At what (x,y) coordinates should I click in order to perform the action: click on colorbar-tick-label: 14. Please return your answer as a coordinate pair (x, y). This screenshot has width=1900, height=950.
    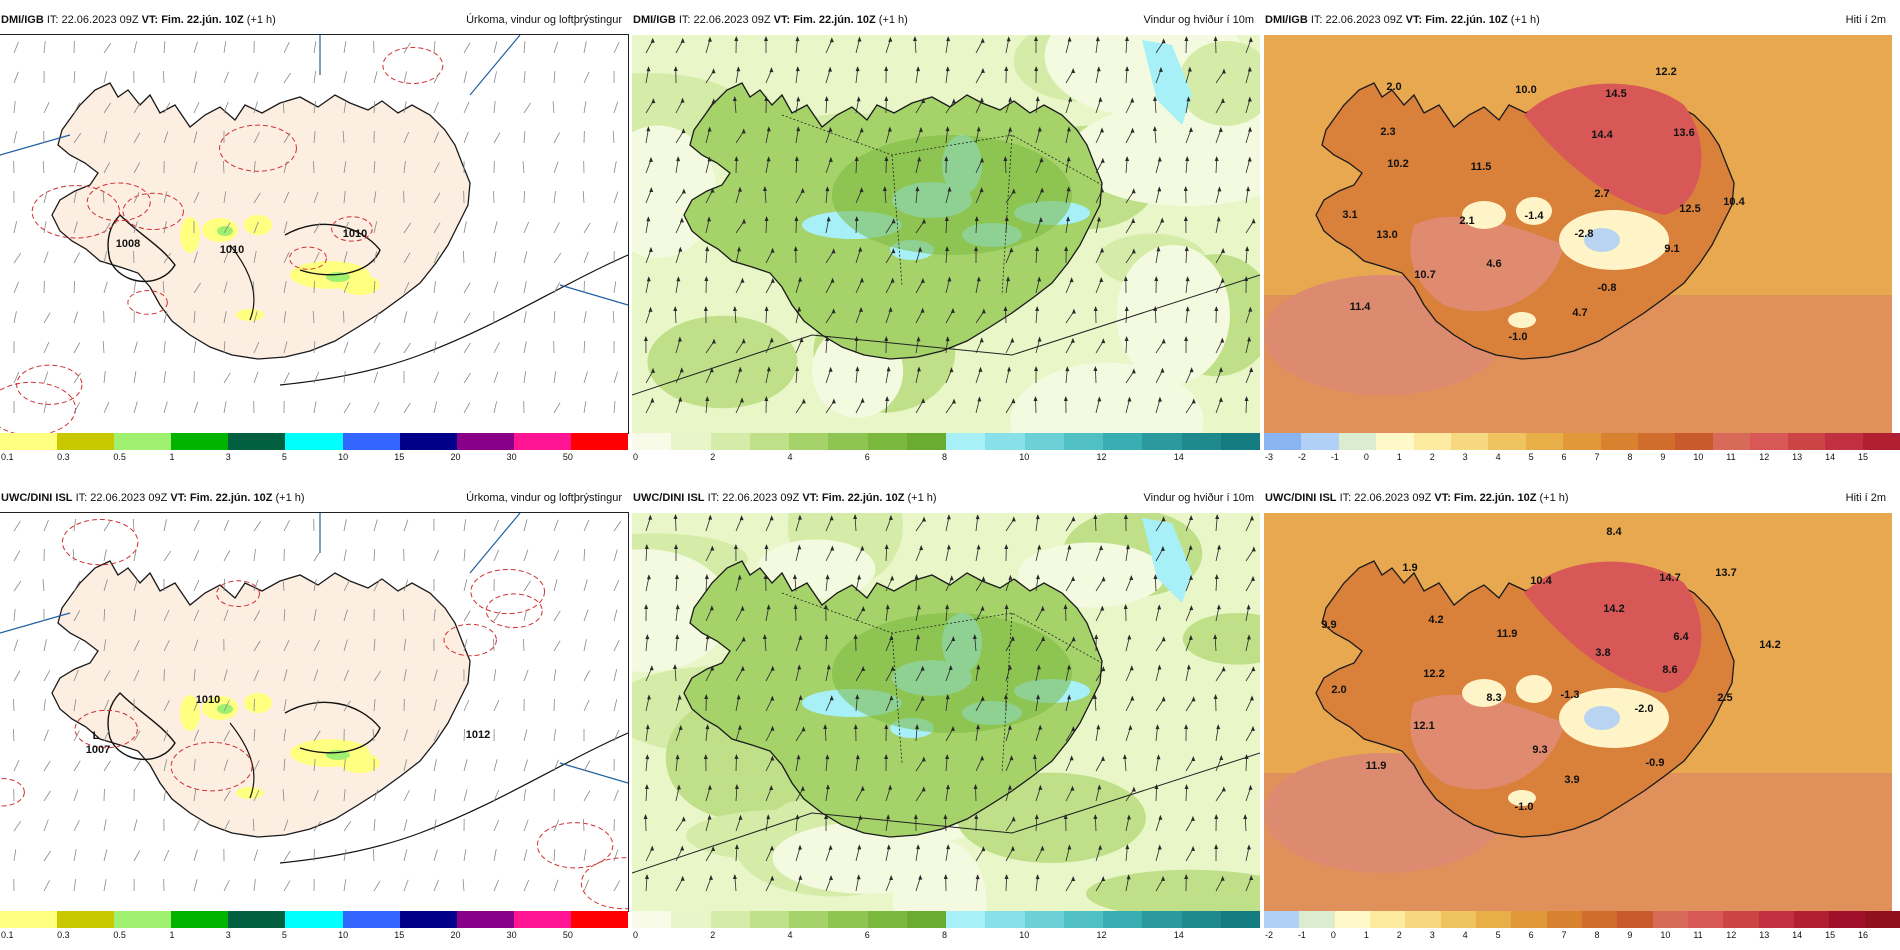
    Looking at the image, I should click on (1797, 935).